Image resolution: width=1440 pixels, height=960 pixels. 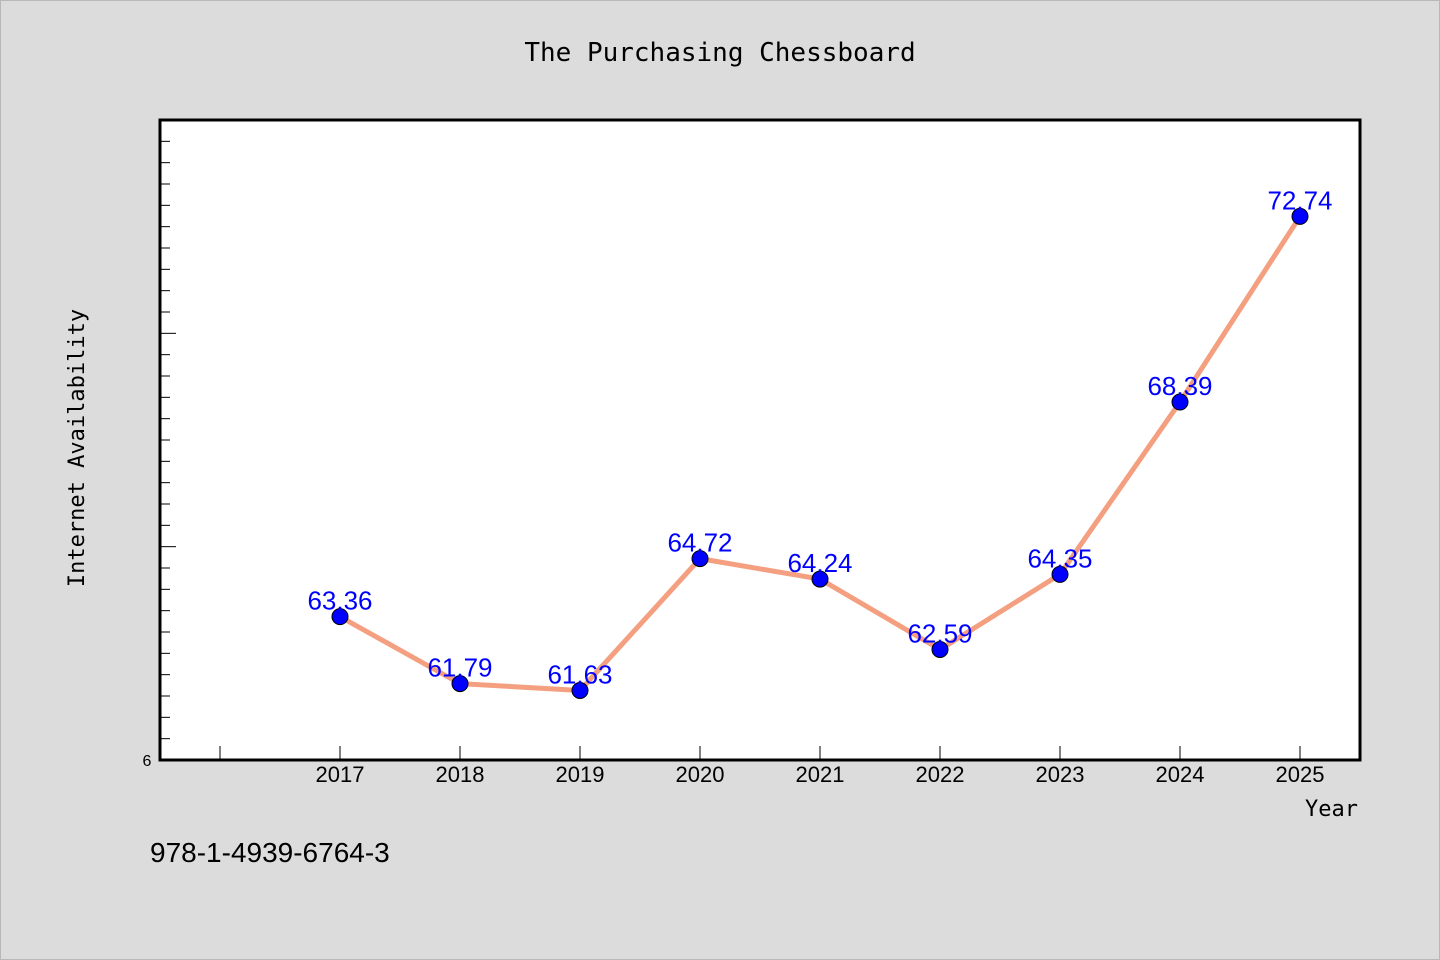 I want to click on x-tick-label: 2021, so click(x=820, y=774).